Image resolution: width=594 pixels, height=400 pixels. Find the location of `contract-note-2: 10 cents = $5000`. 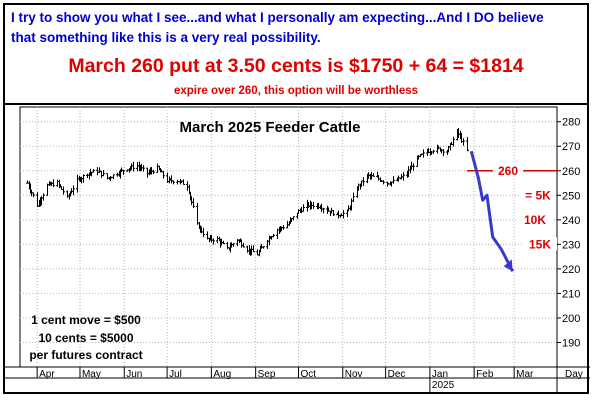

contract-note-2: 10 cents = $5000 is located at coordinates (85, 338).